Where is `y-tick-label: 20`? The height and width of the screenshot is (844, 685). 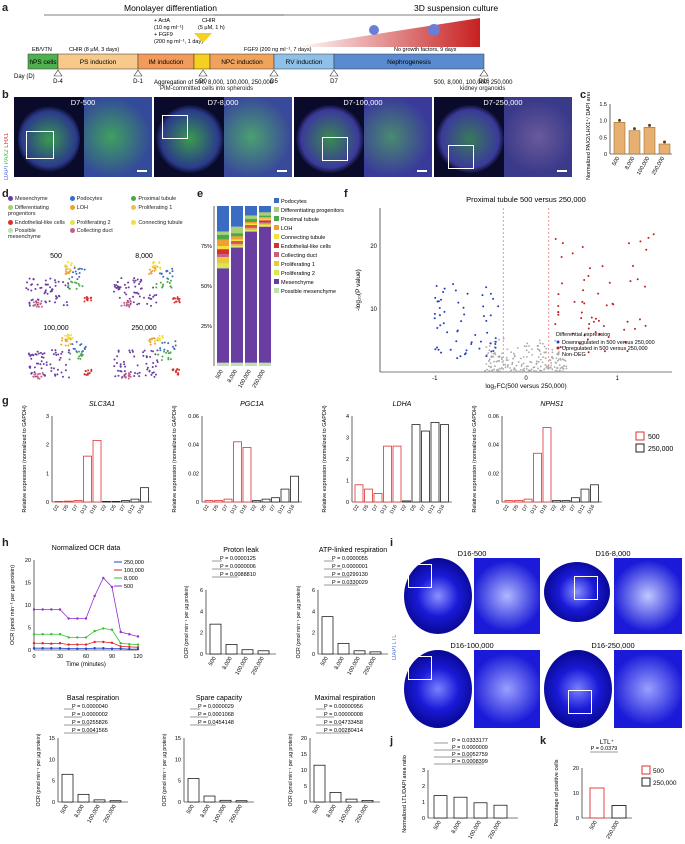 y-tick-label: 20 is located at coordinates (304, 739).